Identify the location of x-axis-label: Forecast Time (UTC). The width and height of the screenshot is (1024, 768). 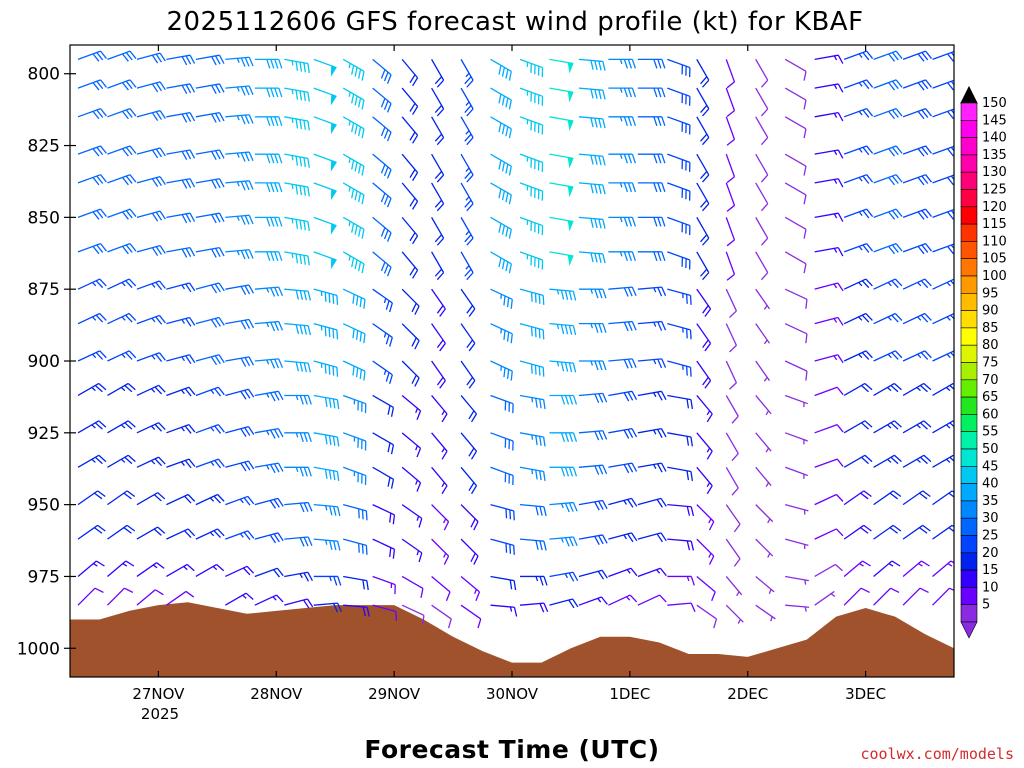
(511, 749).